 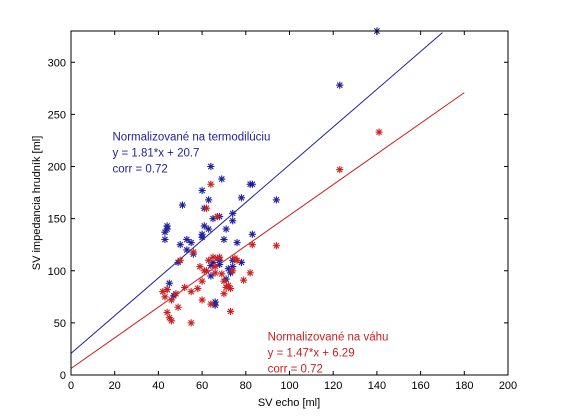 What do you see at coordinates (57, 220) in the screenshot?
I see `y-tick-label: 150` at bounding box center [57, 220].